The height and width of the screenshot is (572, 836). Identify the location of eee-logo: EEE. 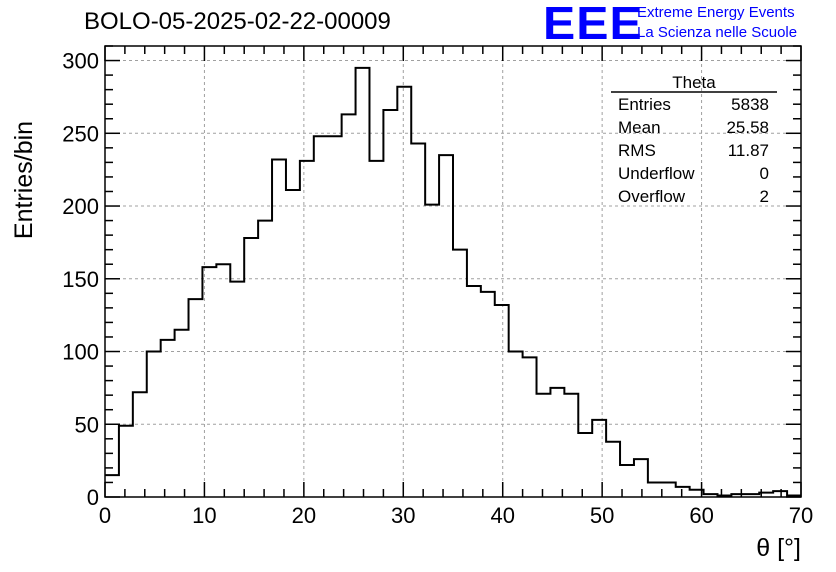
(593, 24).